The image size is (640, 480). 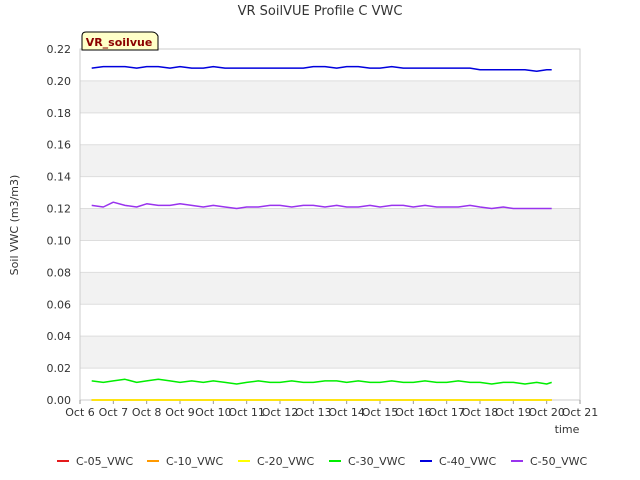 I want to click on series-line-c-30-vwc, so click(x=321, y=381).